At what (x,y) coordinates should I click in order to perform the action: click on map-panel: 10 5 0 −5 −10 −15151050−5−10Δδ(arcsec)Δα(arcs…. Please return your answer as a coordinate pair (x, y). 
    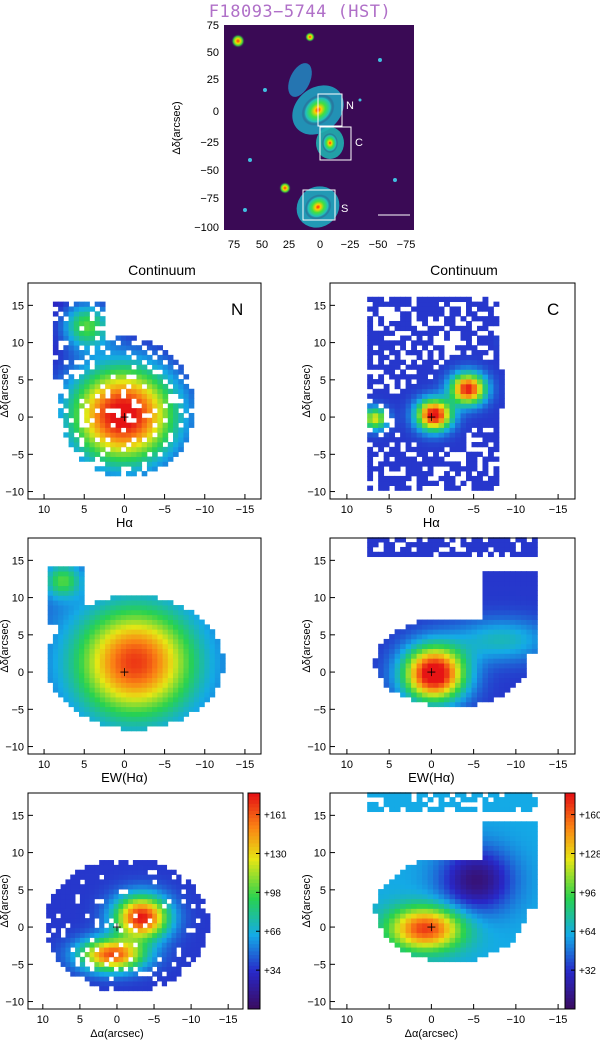
    Looking at the image, I should click on (438, 916).